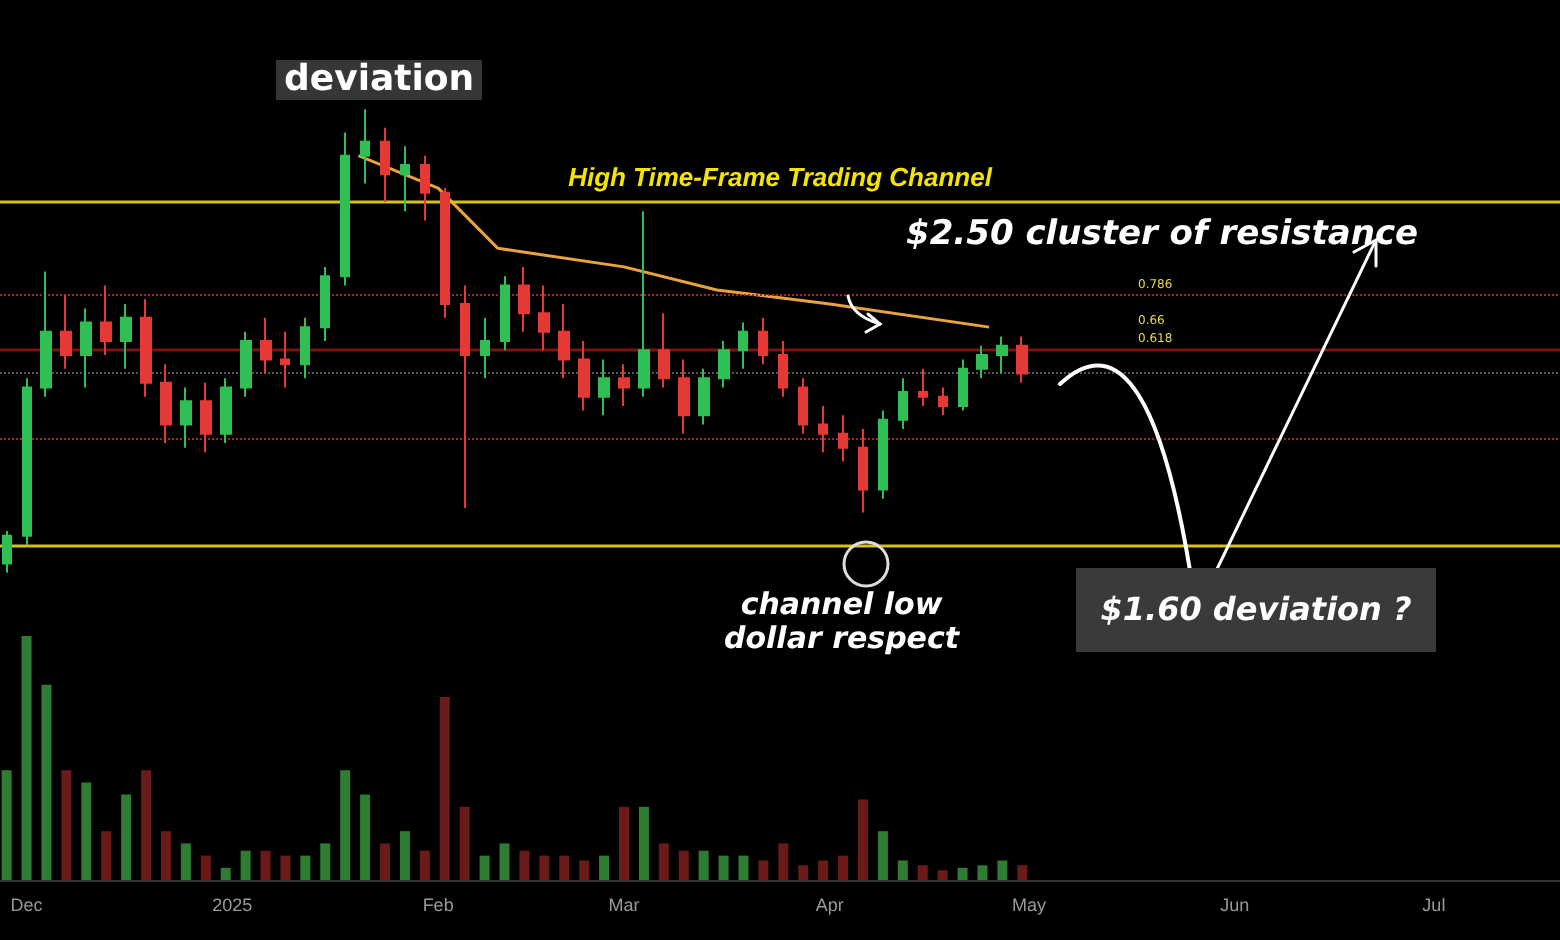 Image resolution: width=1560 pixels, height=940 pixels. What do you see at coordinates (780, 176) in the screenshot?
I see `ref-line-label: High Time-Frame Trading Channel` at bounding box center [780, 176].